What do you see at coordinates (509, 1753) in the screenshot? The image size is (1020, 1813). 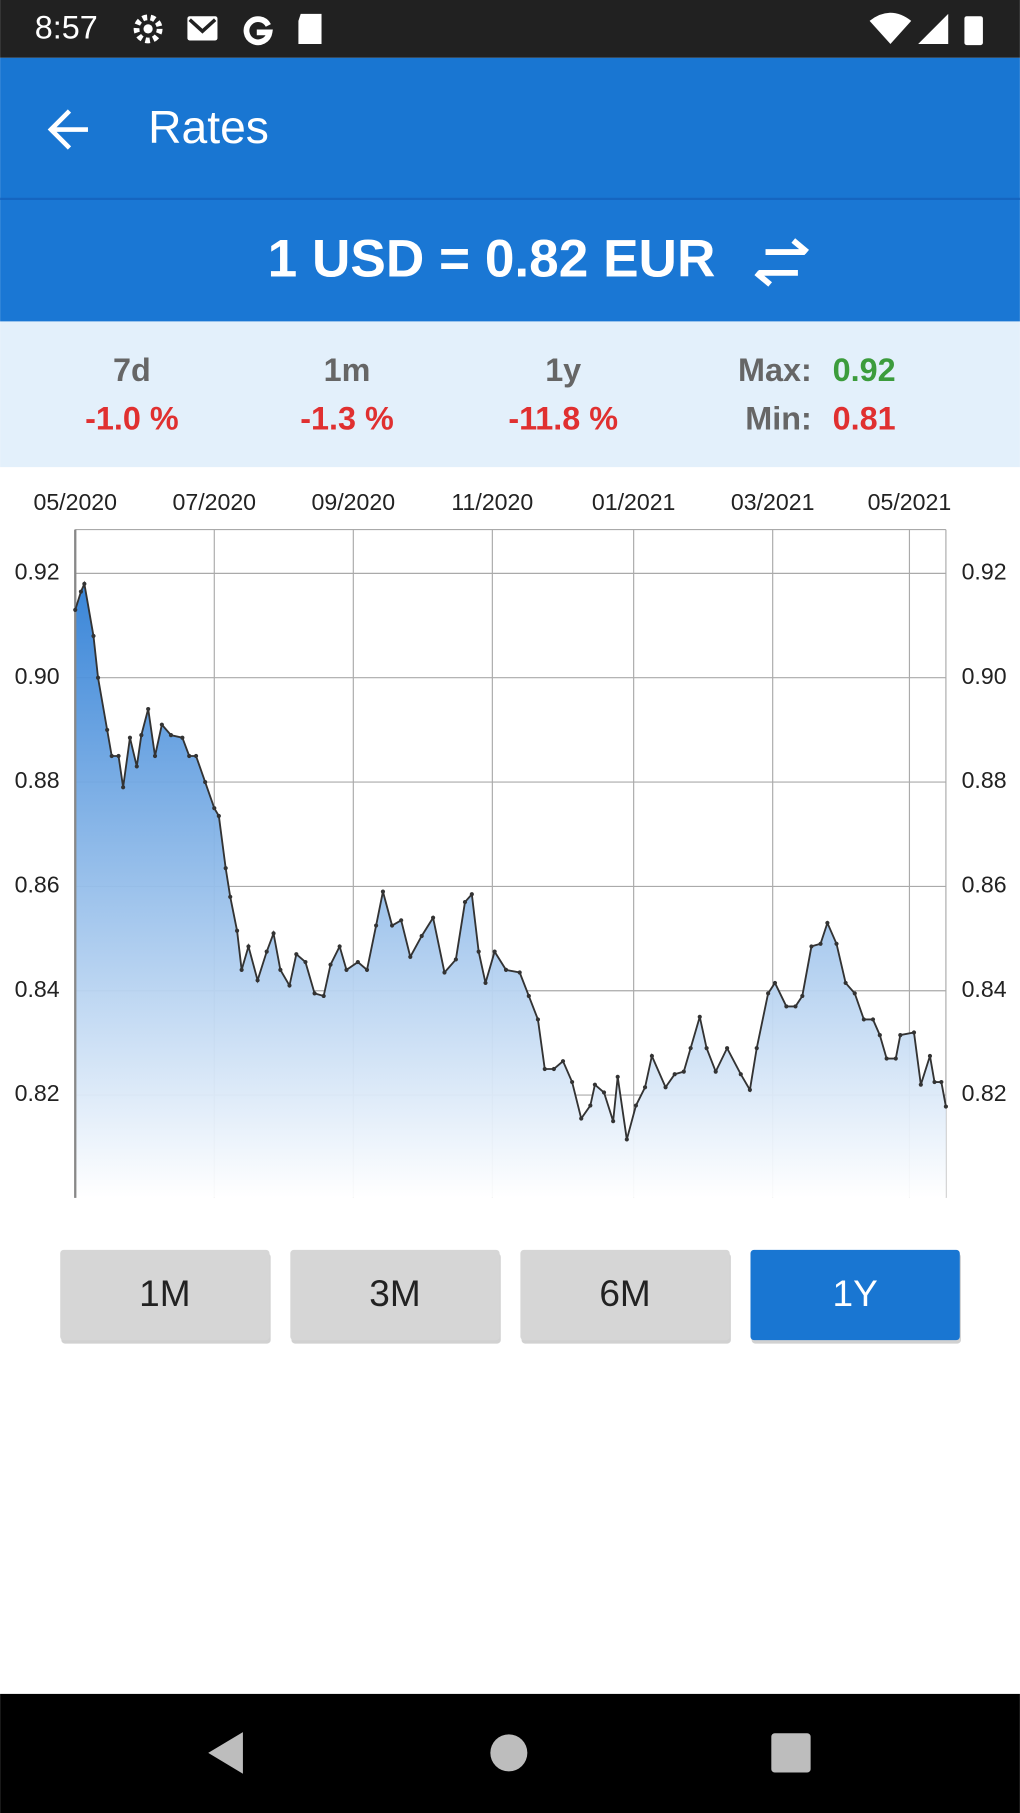 I see `nav-home` at bounding box center [509, 1753].